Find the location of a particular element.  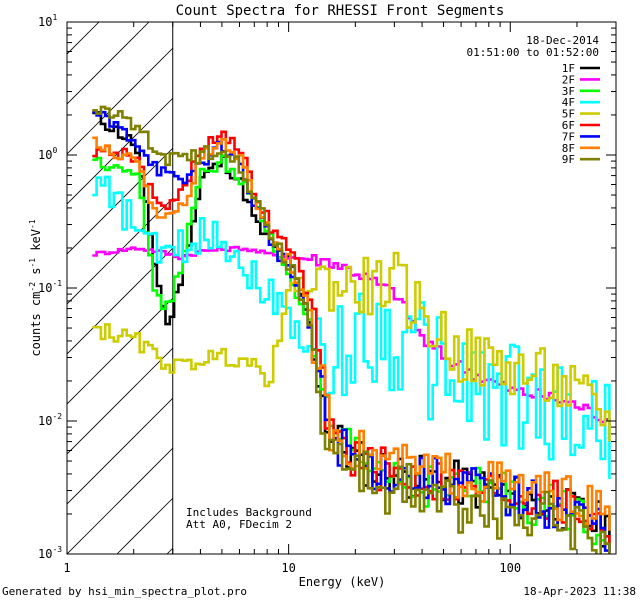

y-label-exp2: -1 is located at coordinates (32, 263).